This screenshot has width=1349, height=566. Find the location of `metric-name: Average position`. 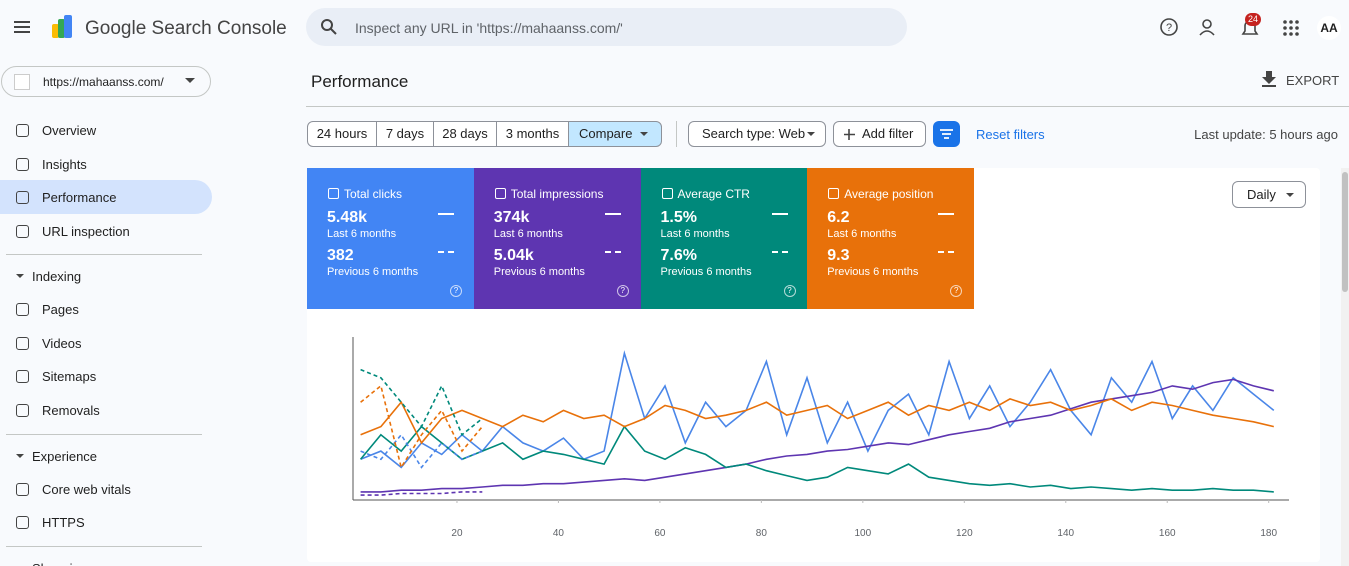

metric-name: Average position is located at coordinates (889, 194).